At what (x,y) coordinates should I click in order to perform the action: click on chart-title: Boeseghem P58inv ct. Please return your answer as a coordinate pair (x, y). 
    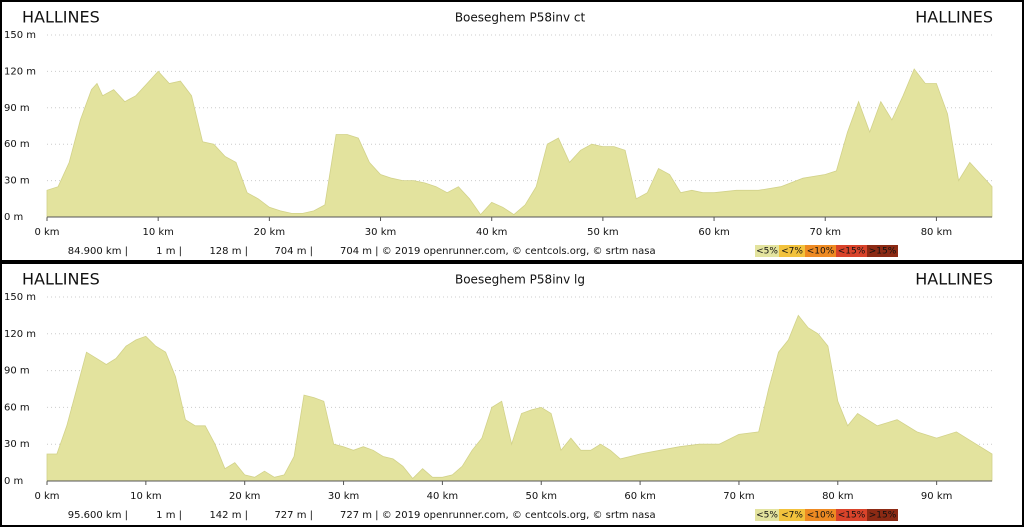
    Looking at the image, I should click on (520, 18).